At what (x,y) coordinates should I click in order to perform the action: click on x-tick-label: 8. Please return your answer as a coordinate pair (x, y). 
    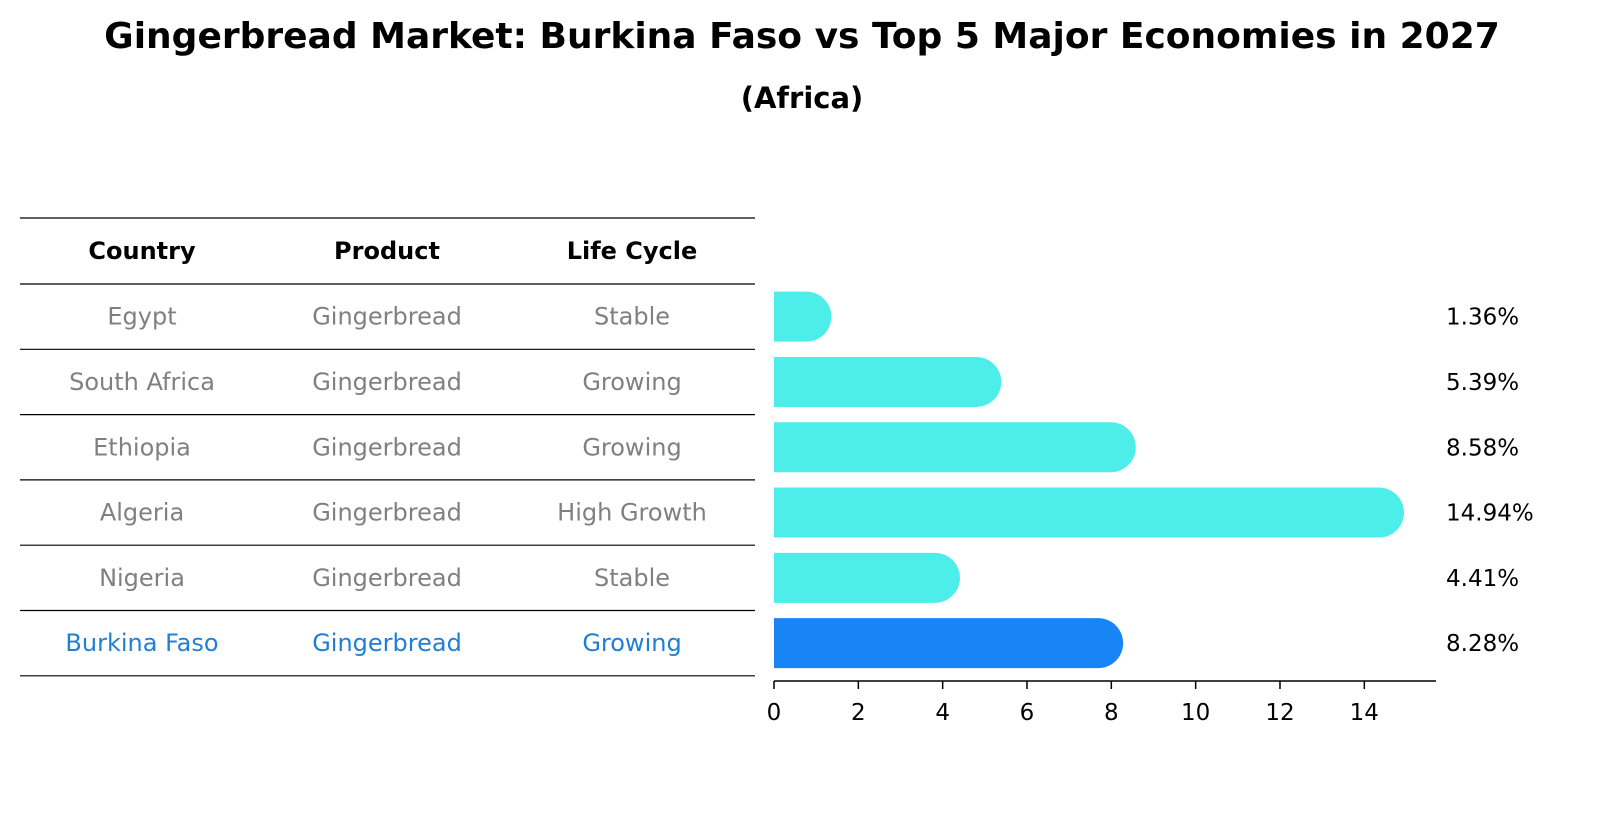
    Looking at the image, I should click on (1111, 713).